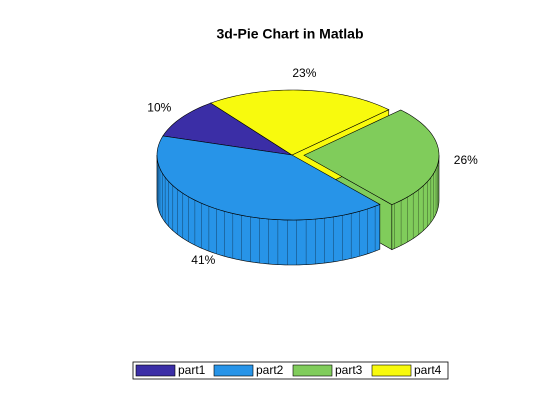 The image size is (560, 420). What do you see at coordinates (203, 260) in the screenshot?
I see `value-label: 41%` at bounding box center [203, 260].